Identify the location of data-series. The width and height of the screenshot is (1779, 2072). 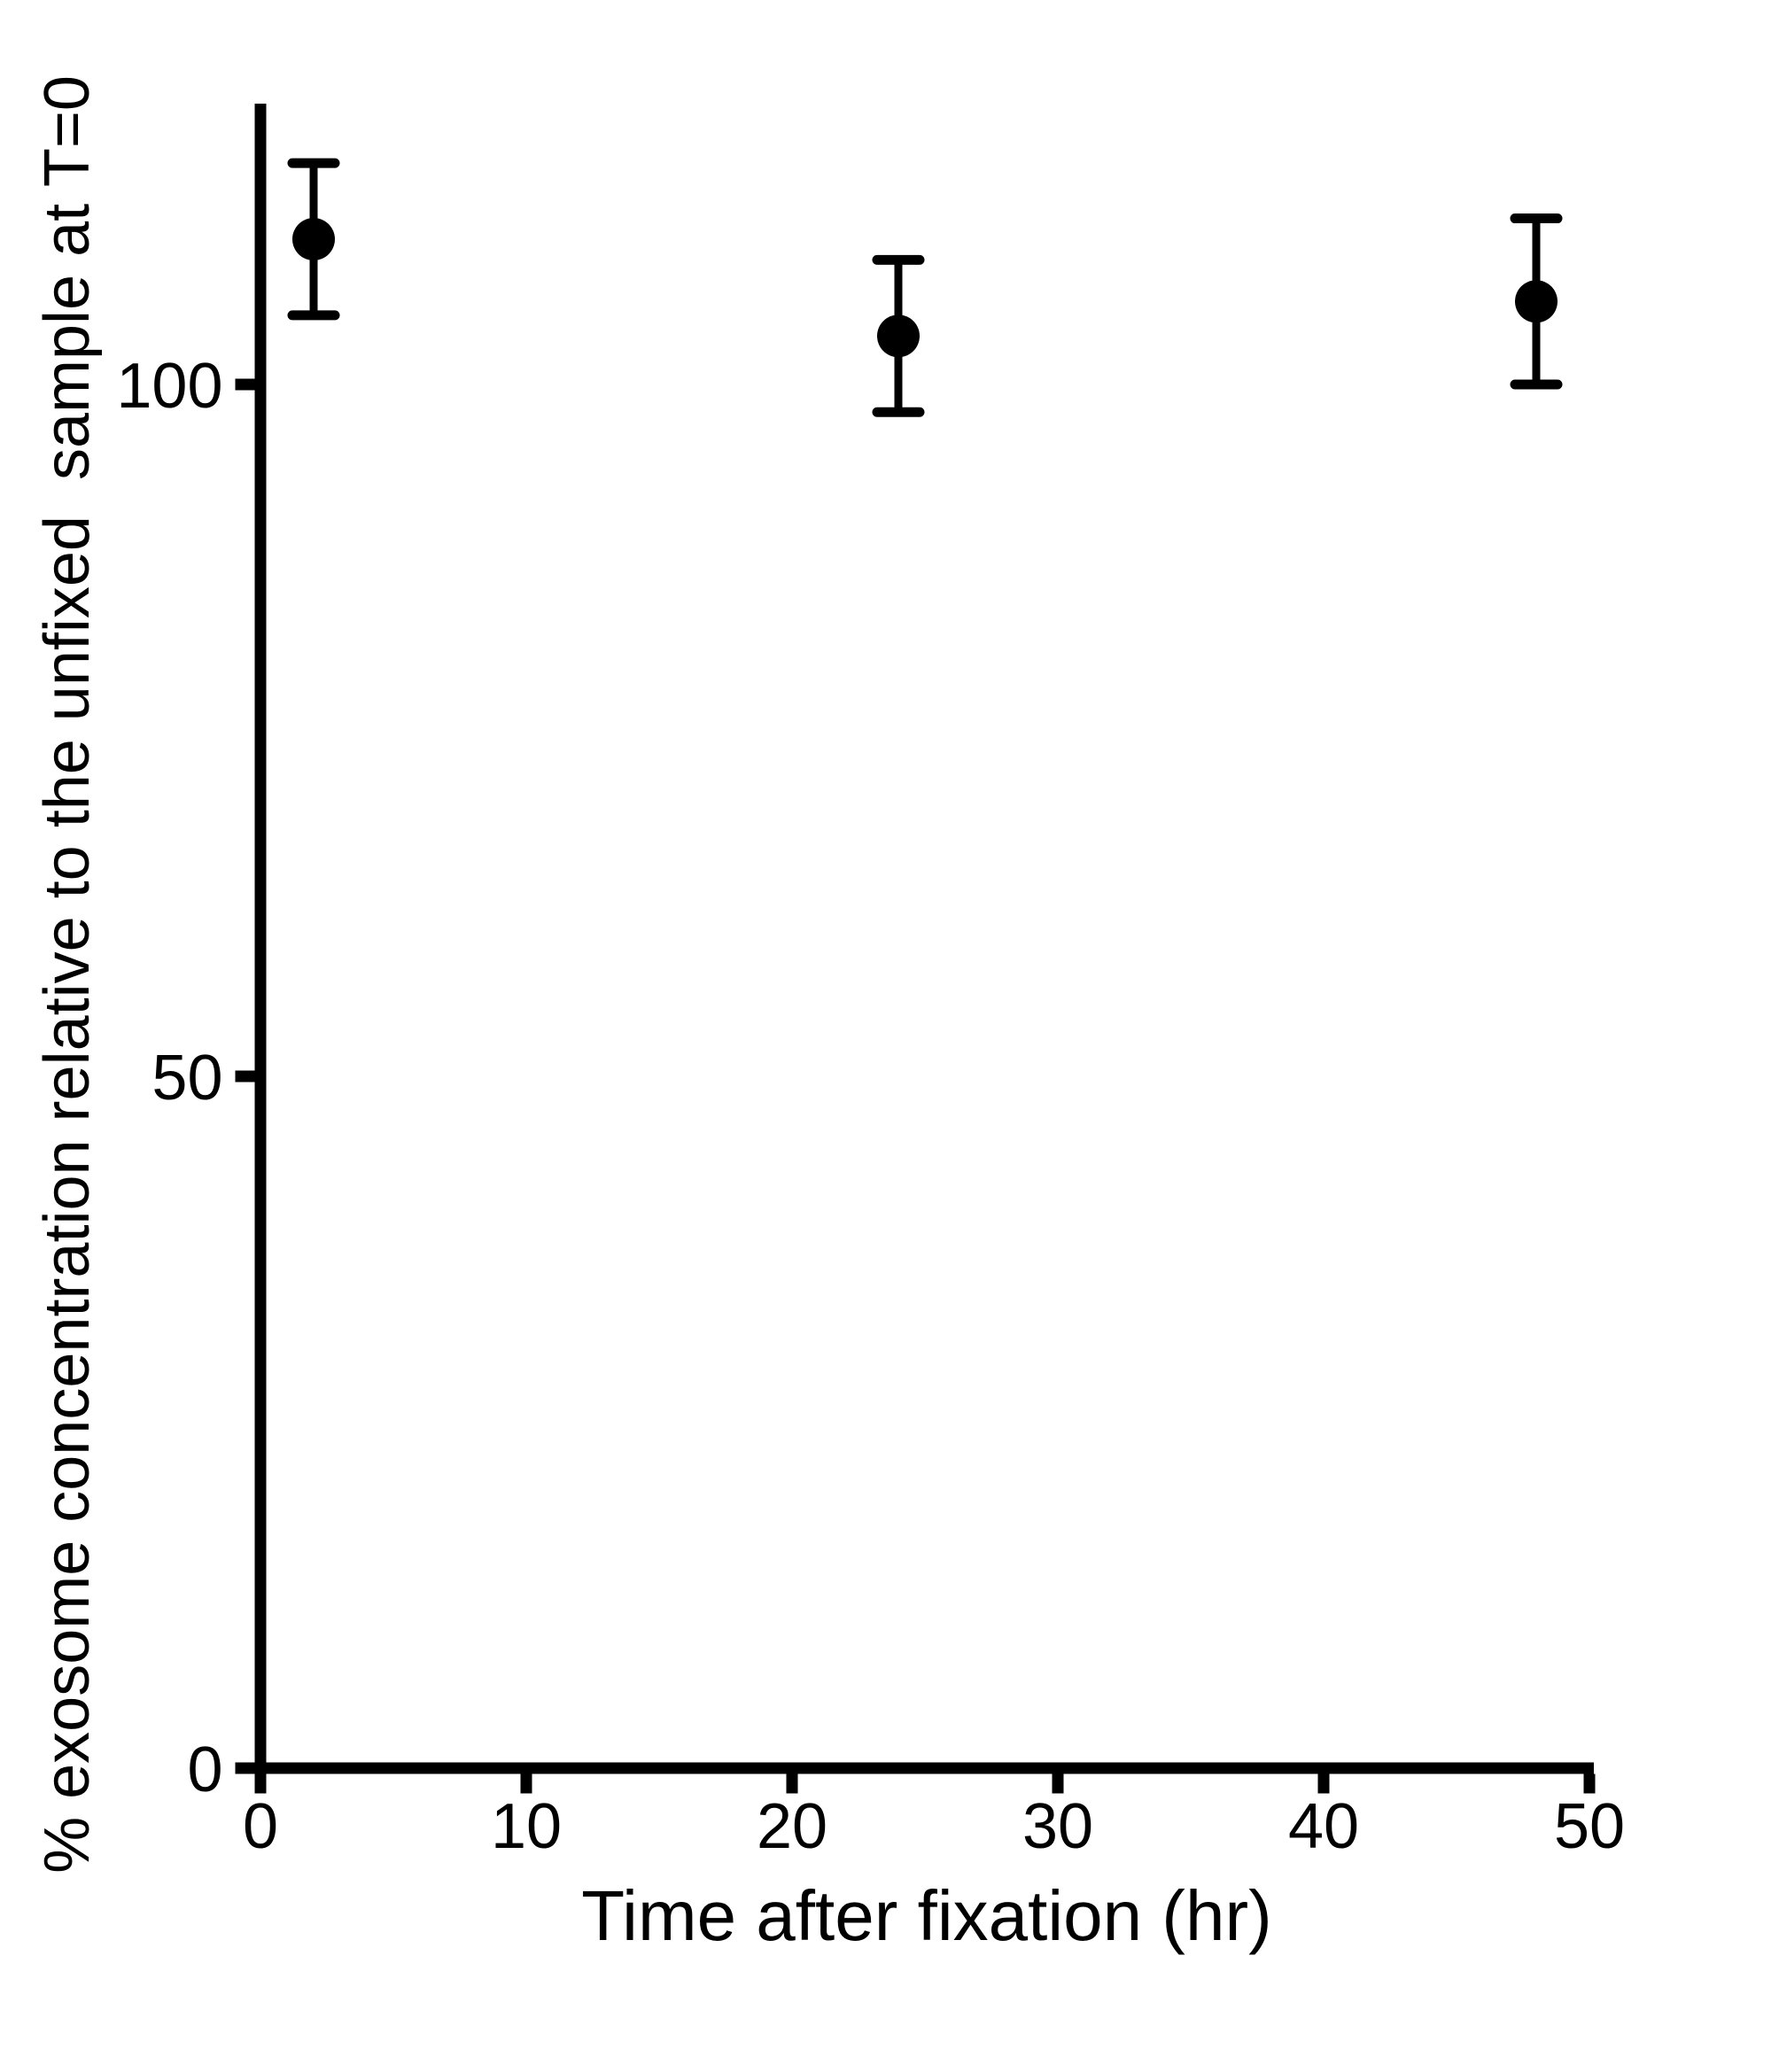
(925, 287).